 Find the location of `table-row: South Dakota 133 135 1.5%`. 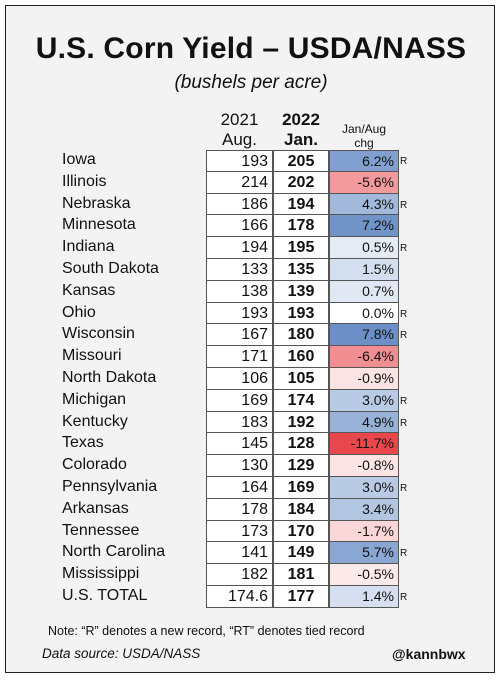

table-row: South Dakota 133 135 1.5% is located at coordinates (251, 270).